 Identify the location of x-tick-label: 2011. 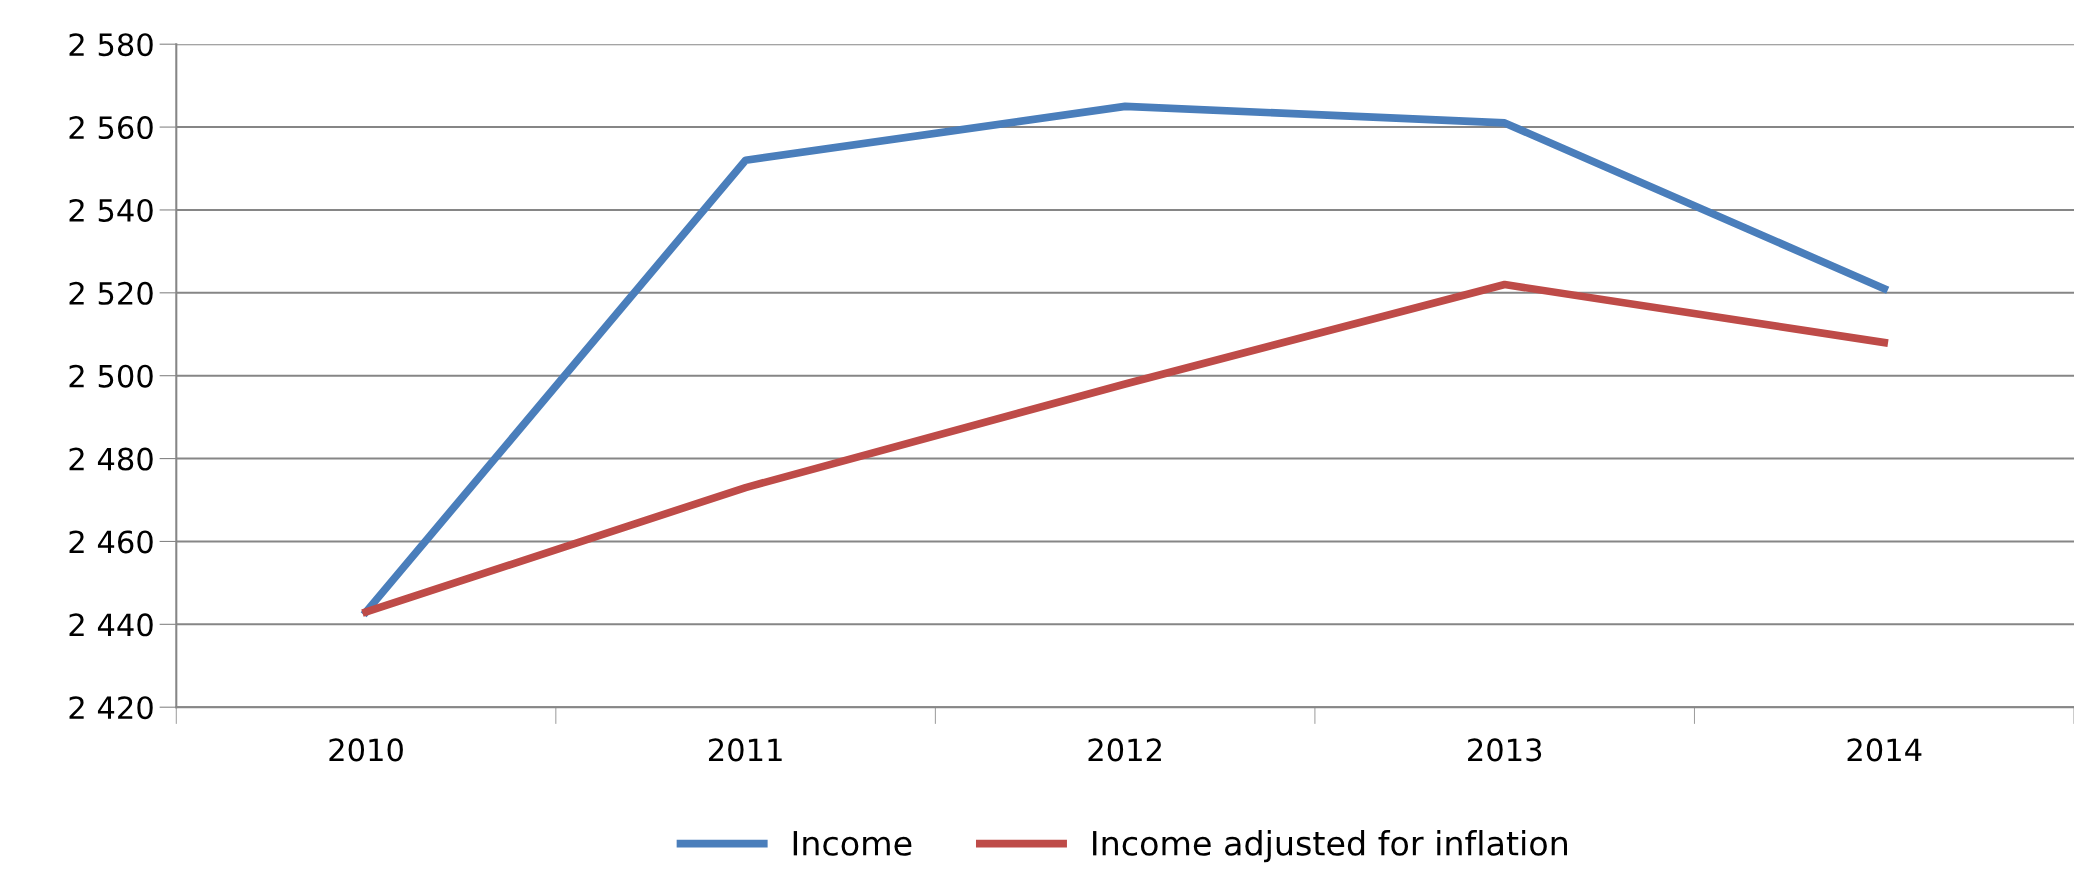
(745, 750).